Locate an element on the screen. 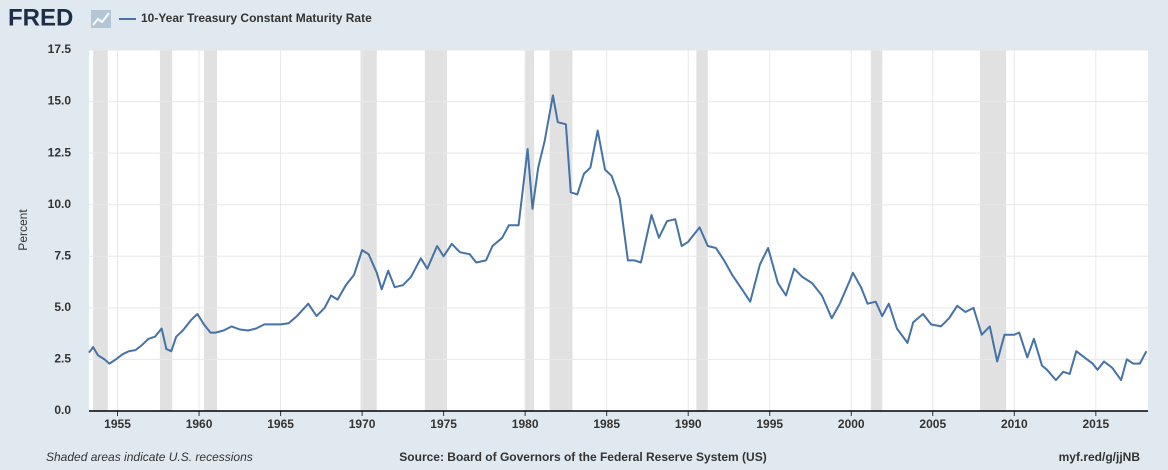 This screenshot has width=1168, height=470. x-tick-label: 1970 is located at coordinates (362, 424).